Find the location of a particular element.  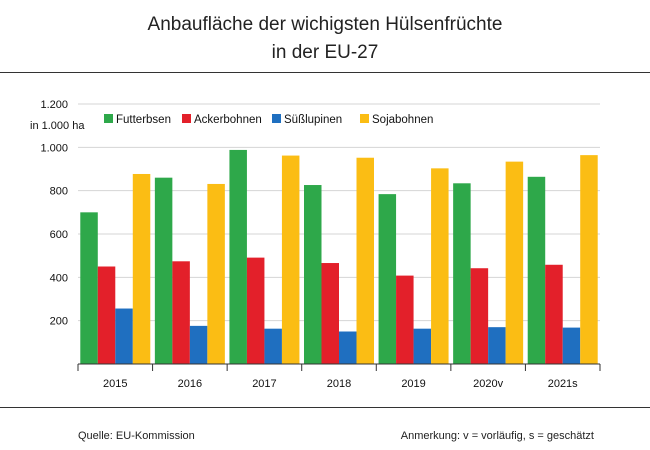

legend-label-sojabohnen: Sojabohnen is located at coordinates (402, 120).